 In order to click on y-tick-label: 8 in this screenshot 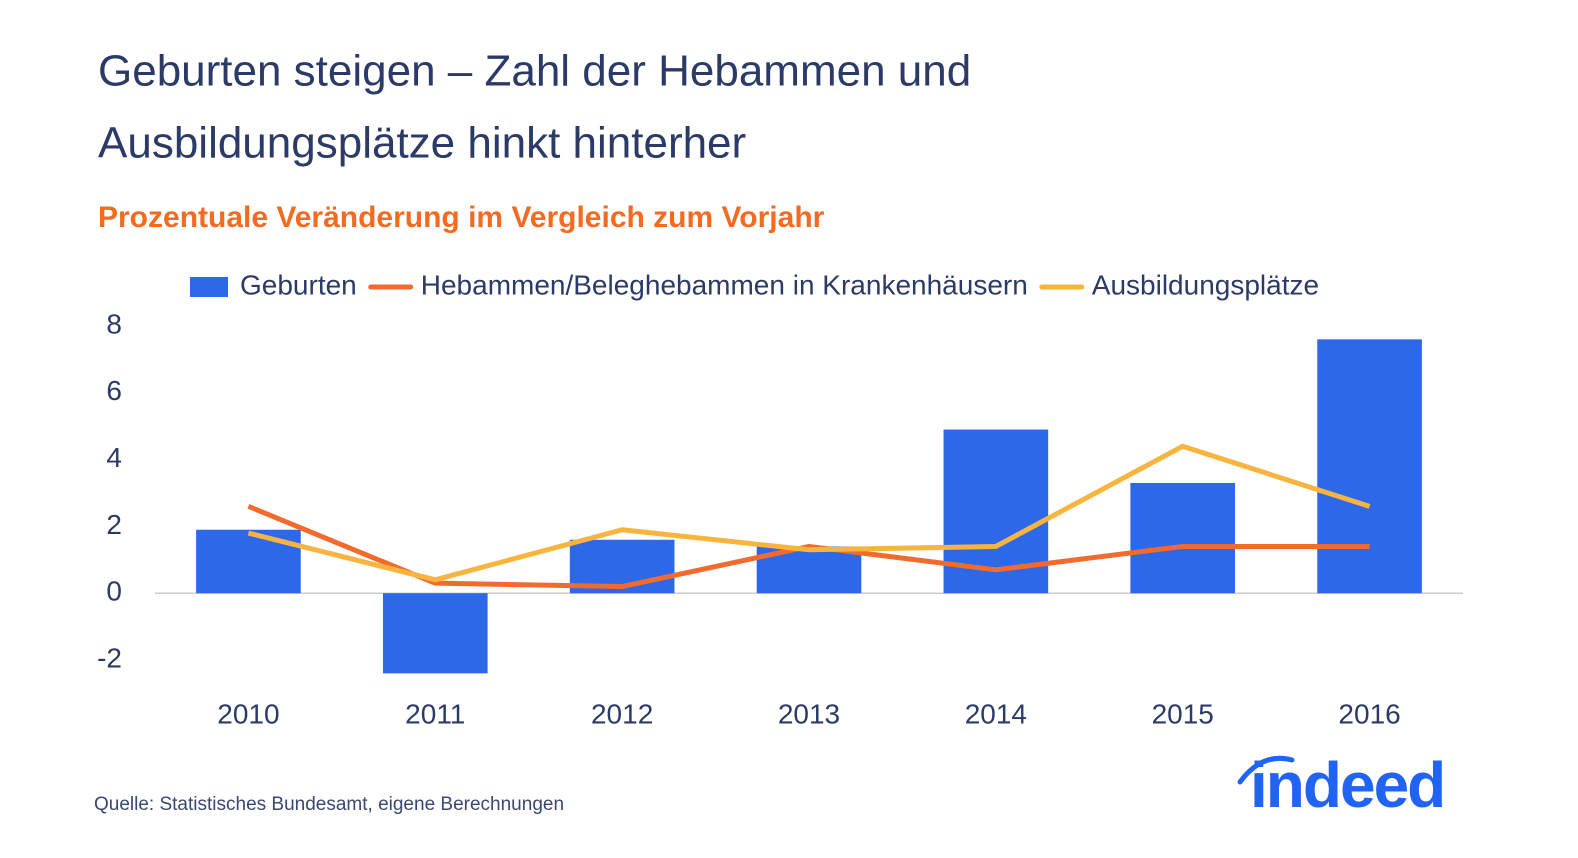, I will do `click(114, 323)`.